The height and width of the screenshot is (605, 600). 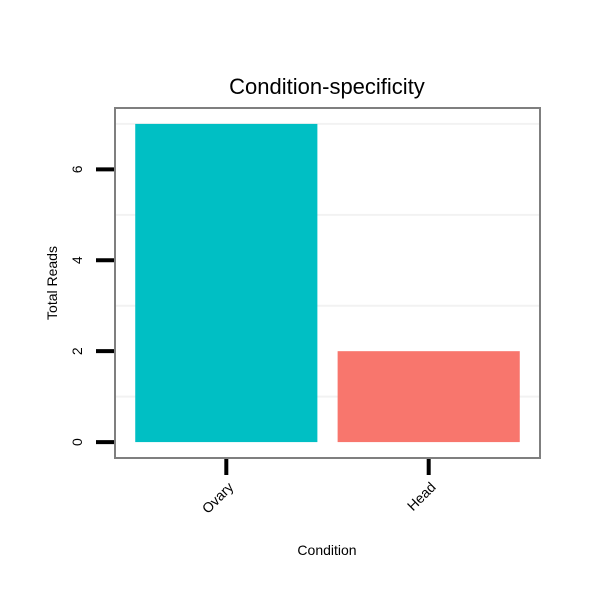 I want to click on y-tick-label: 4, so click(x=77, y=260).